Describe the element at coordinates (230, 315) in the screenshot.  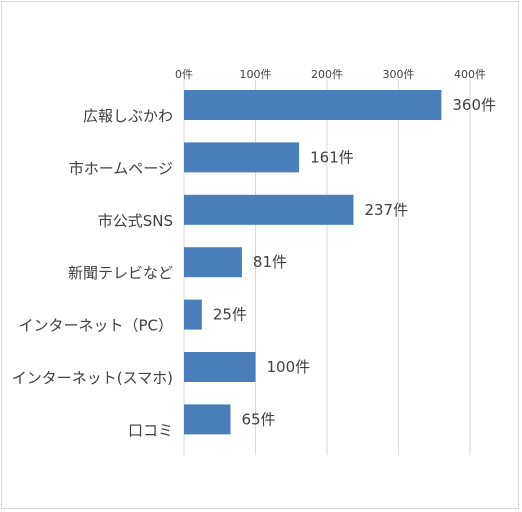
I see `data-label: 25件` at that location.